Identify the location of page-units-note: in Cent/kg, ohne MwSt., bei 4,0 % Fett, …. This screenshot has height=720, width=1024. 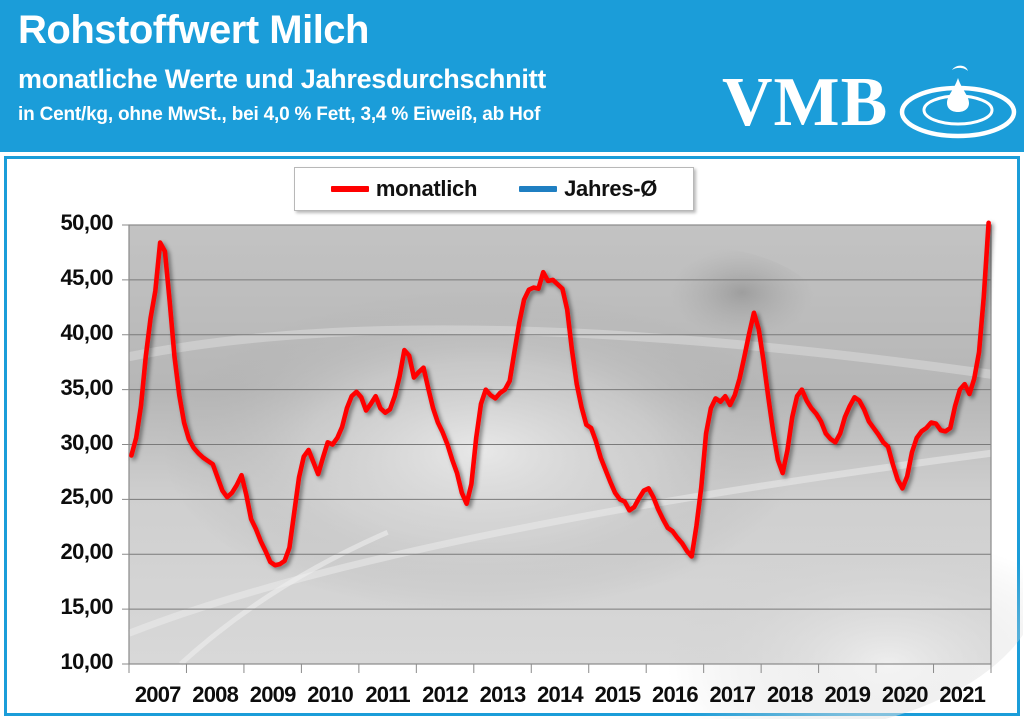
(279, 114).